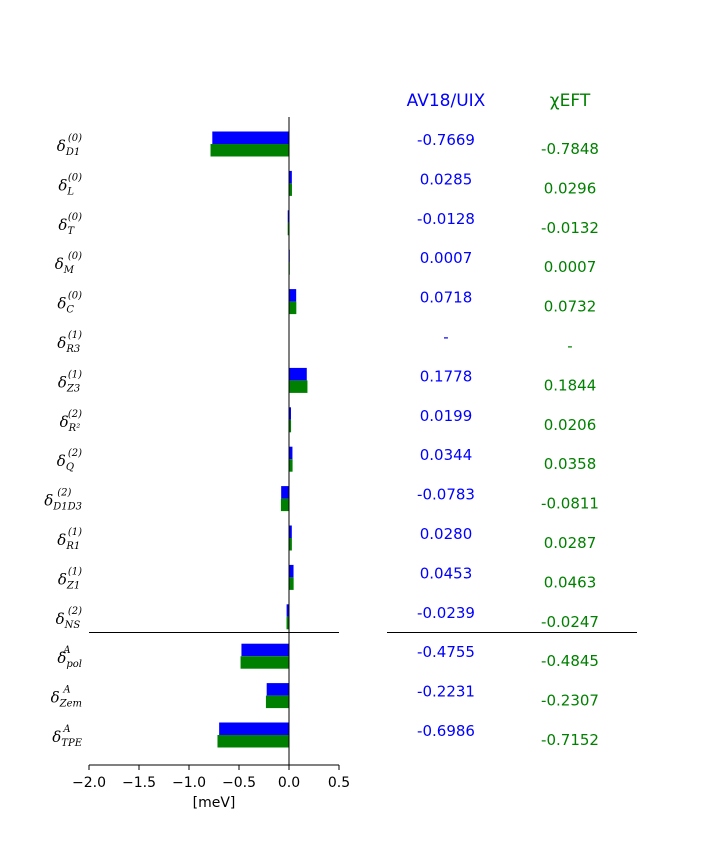 Image resolution: width=708 pixels, height=850 pixels. What do you see at coordinates (339, 783) in the screenshot?
I see `x-tick-label: 0.5` at bounding box center [339, 783].